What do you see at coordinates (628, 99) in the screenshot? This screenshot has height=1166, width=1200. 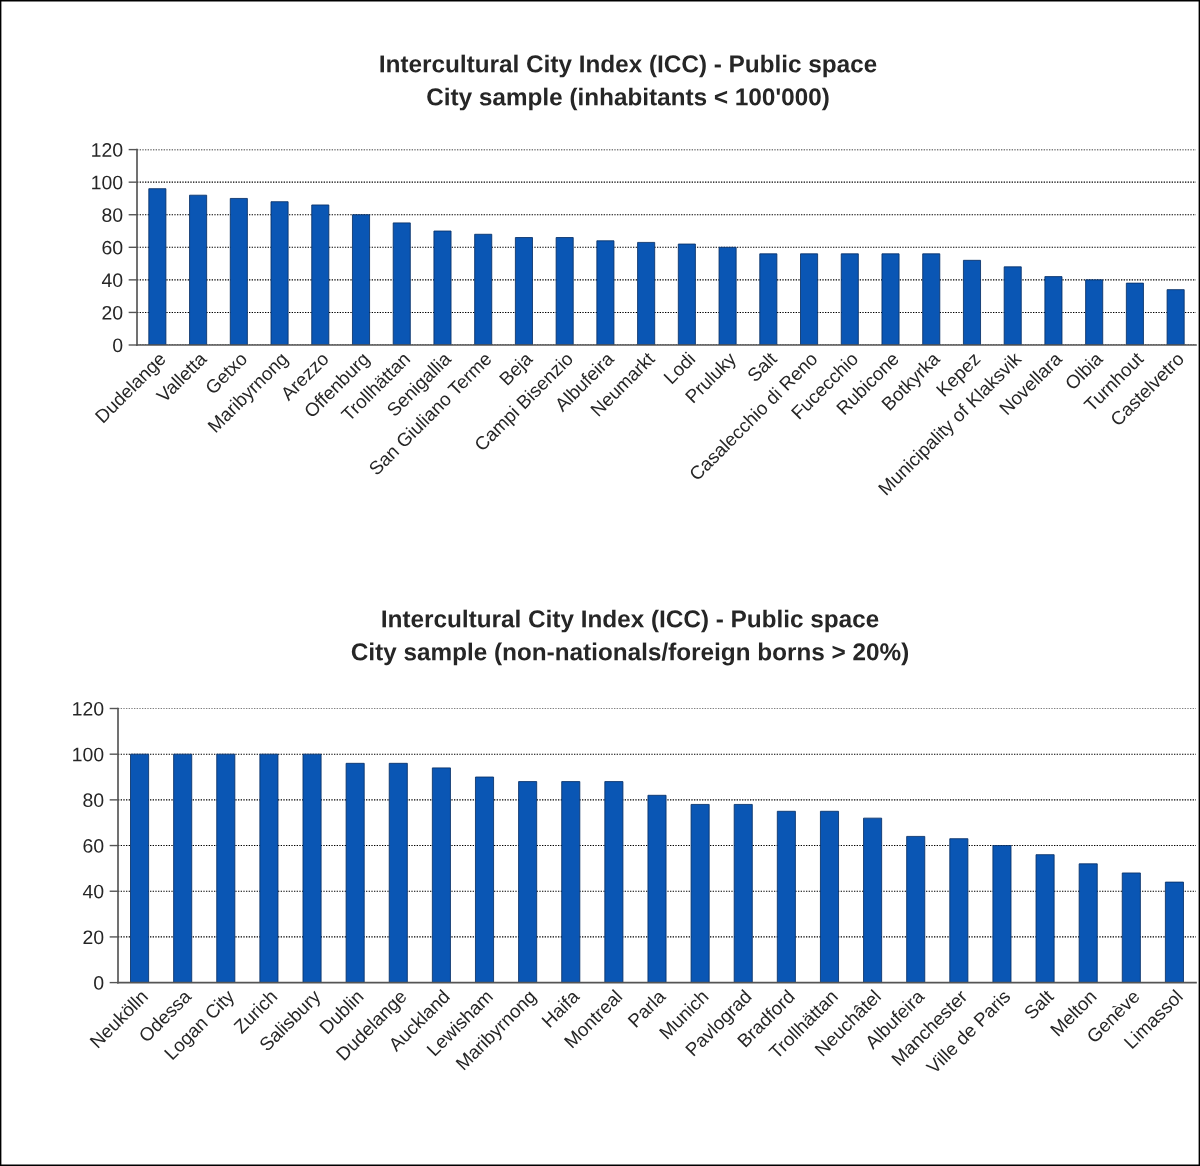 I see `chart-subtitle: City sample (inhabitants < 100'000)` at bounding box center [628, 99].